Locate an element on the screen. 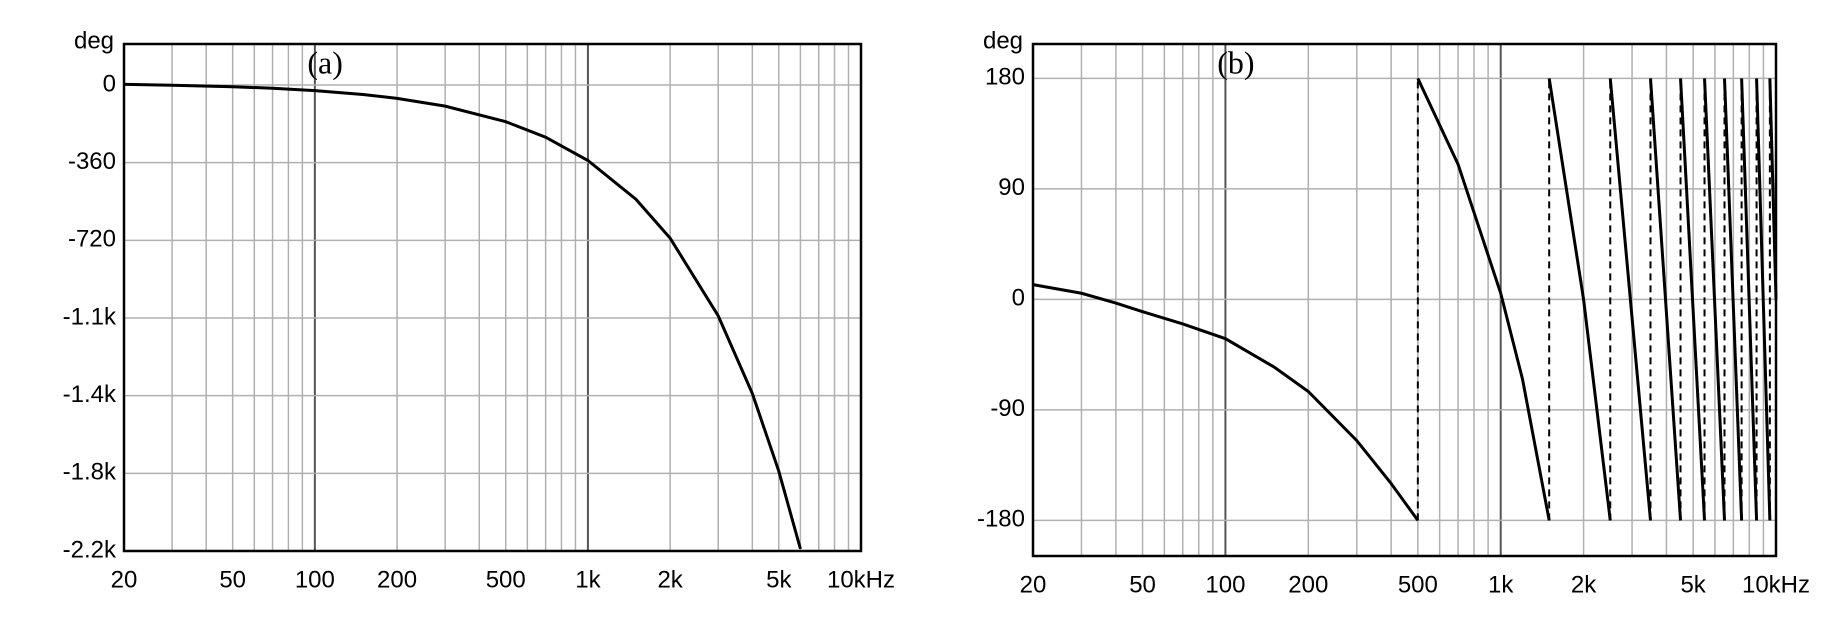  y-tick-label: -1.8k is located at coordinates (90, 472).